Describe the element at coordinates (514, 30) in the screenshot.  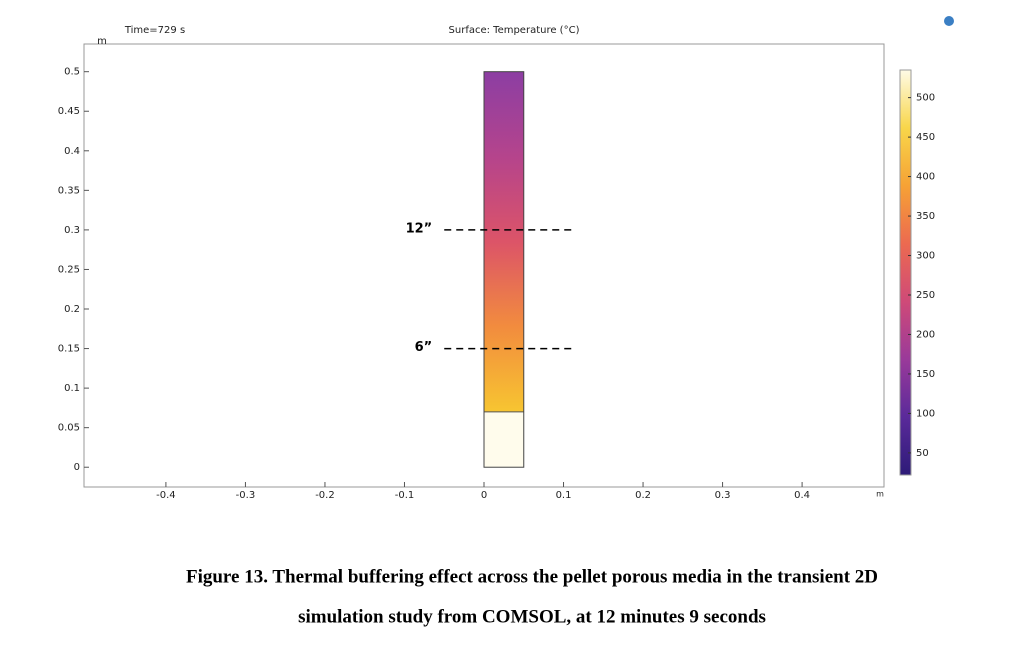
I see `plot-title: Surface: Temperature (°C)` at that location.